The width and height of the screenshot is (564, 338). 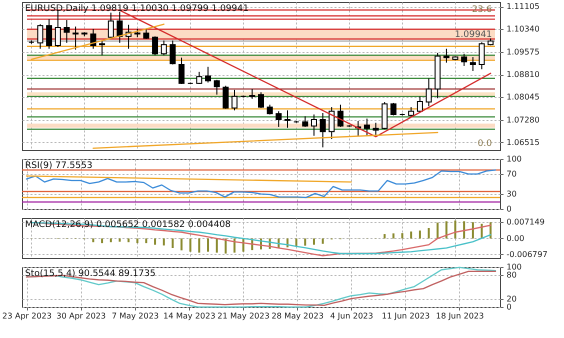 I want to click on ref-line-label: 1.09941, so click(x=473, y=35).